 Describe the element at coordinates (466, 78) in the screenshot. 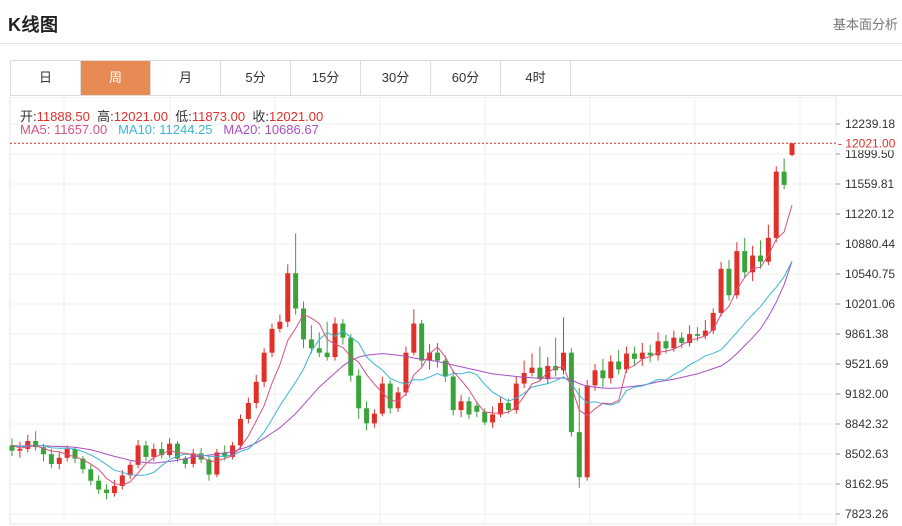

I see `tab-60min: 60分` at that location.